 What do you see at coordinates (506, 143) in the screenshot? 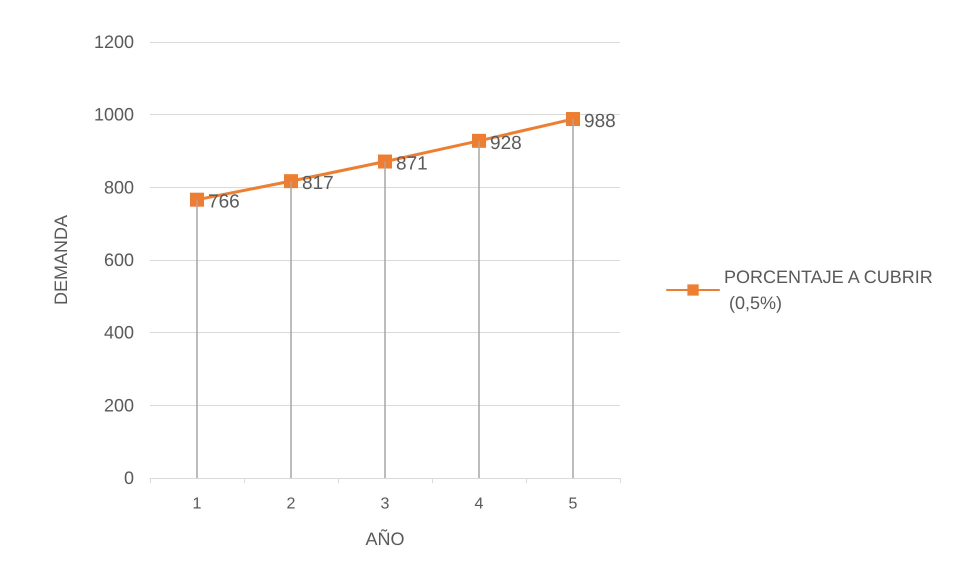
I see `data-label: 928` at bounding box center [506, 143].